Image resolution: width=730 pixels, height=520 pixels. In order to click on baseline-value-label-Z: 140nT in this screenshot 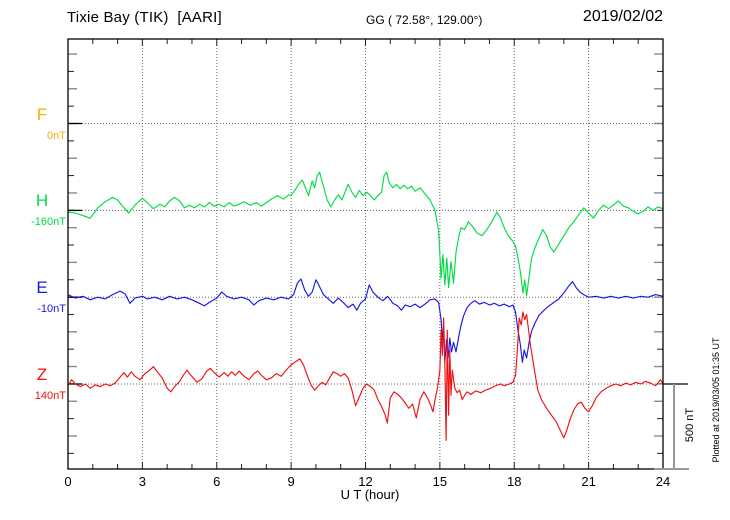, I will do `click(50, 396)`.